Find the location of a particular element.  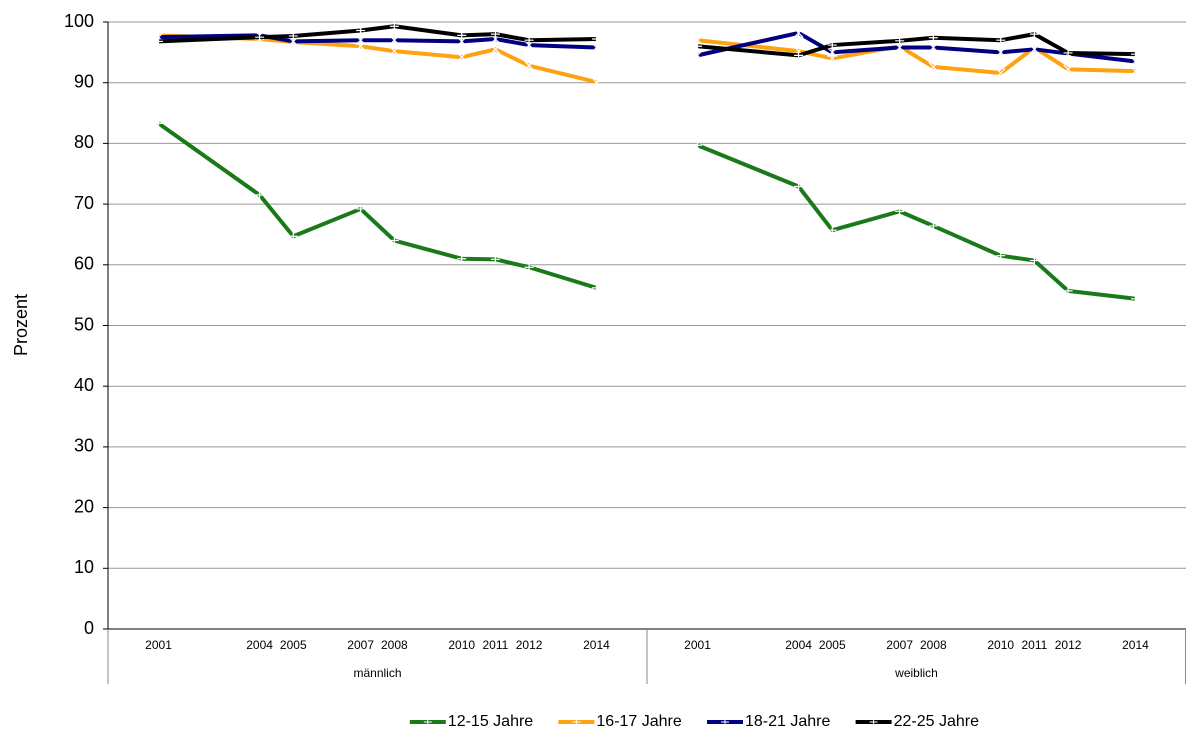

y-tick-label: 90 is located at coordinates (84, 81).